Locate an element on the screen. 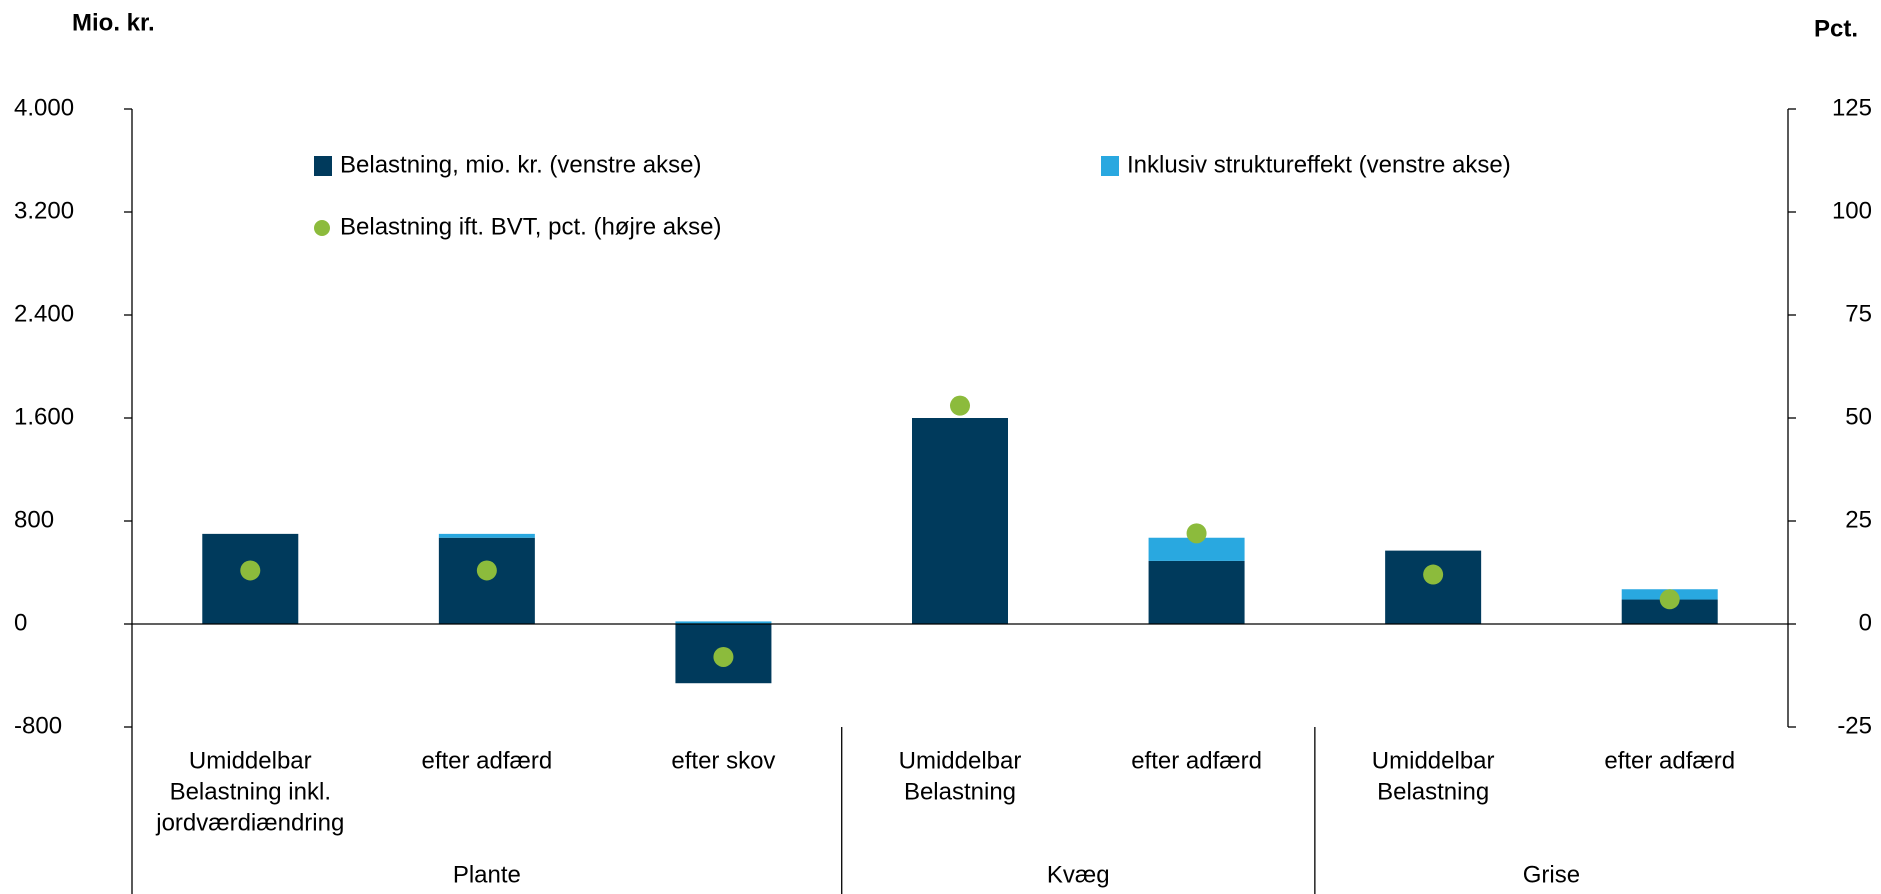 The width and height of the screenshot is (1881, 894). legend-label: Inklusiv struktureffekt (venstre akse) is located at coordinates (1319, 164).